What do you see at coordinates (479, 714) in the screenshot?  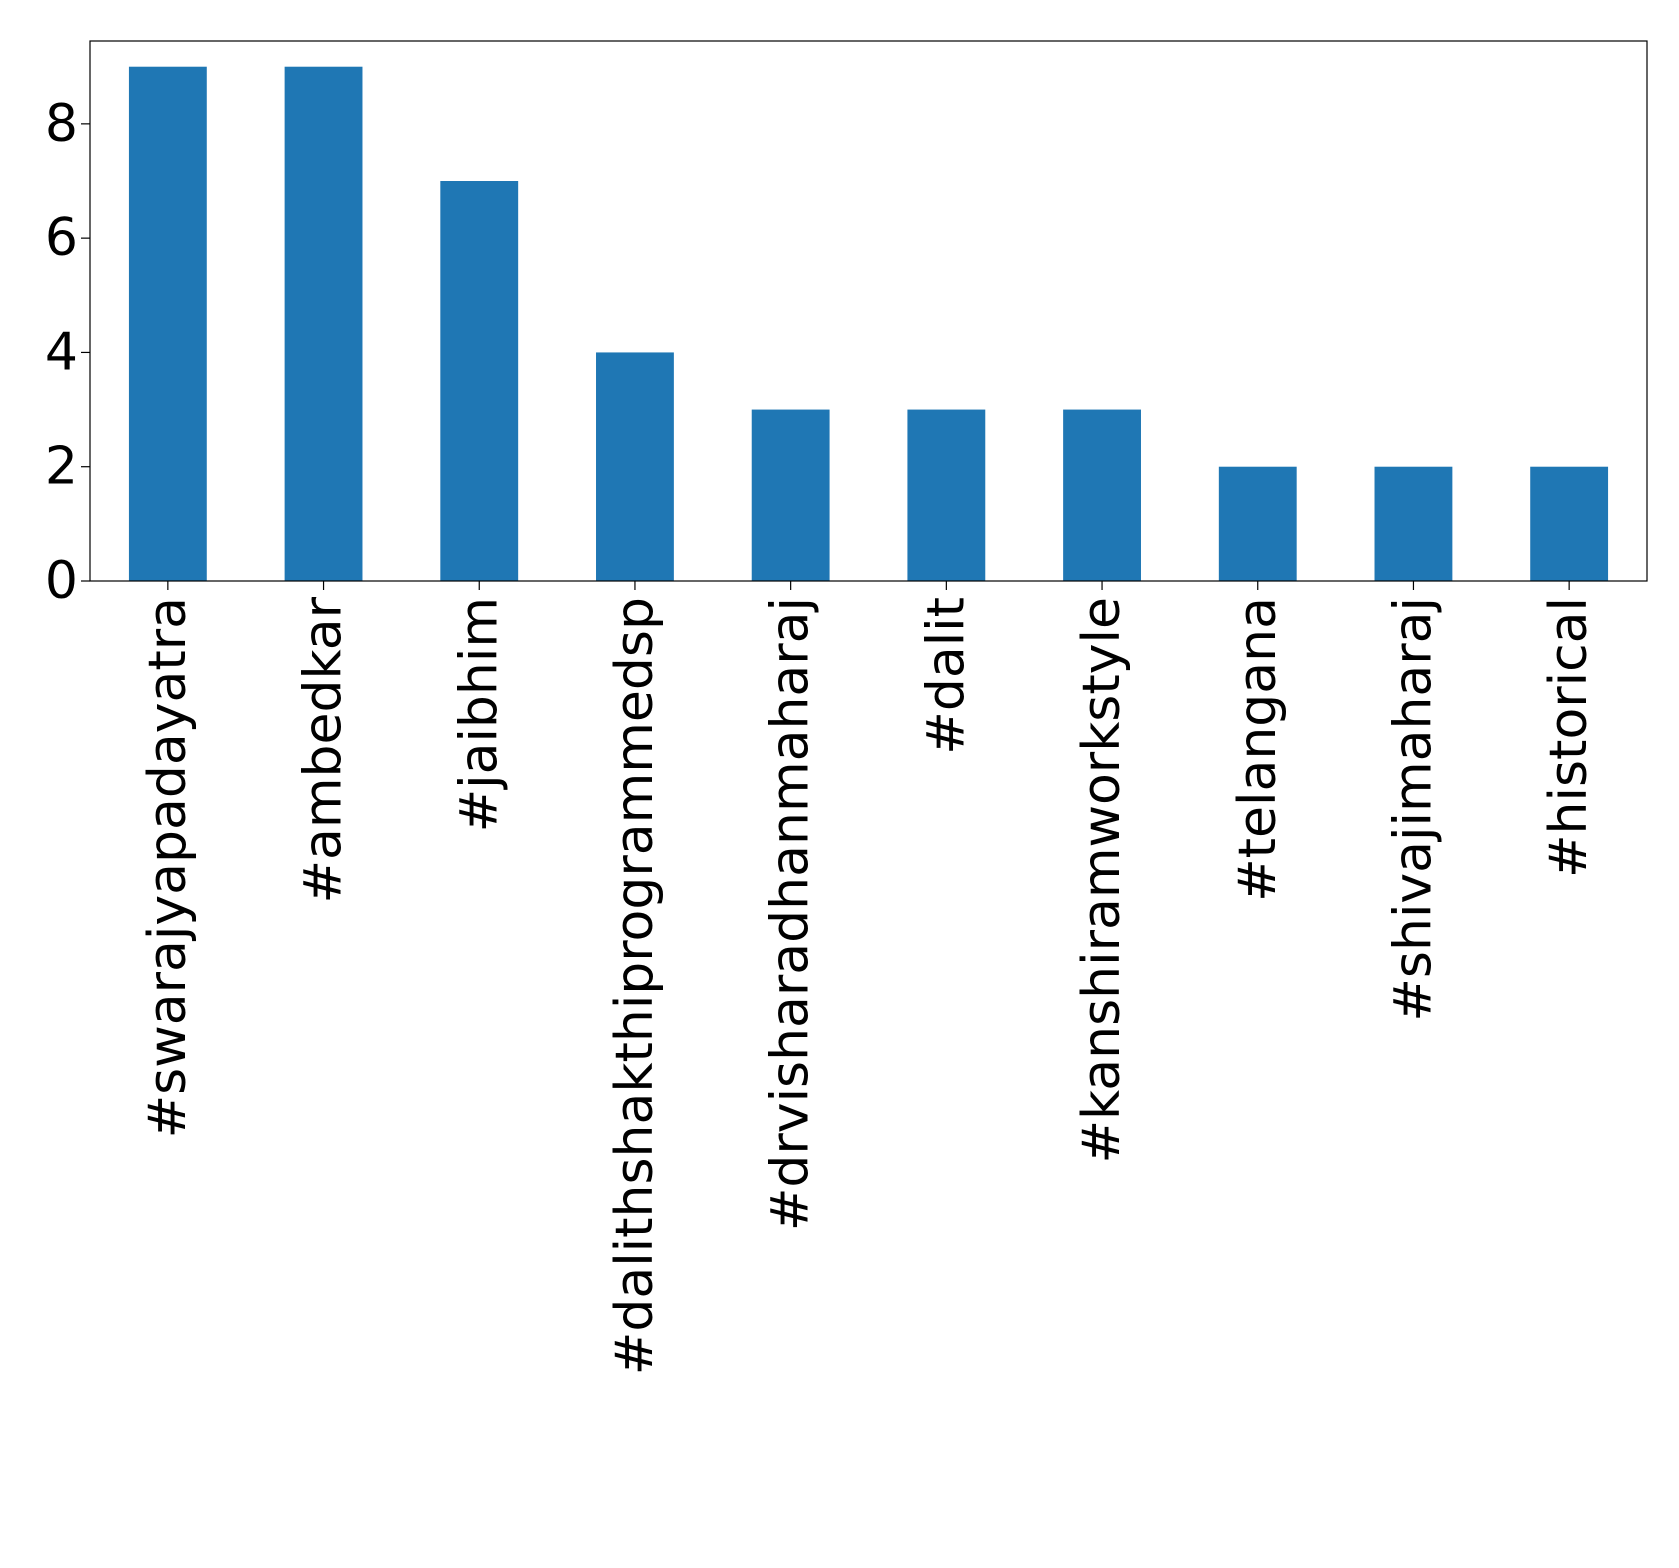 I see `x-tick-label: #jaibhim` at bounding box center [479, 714].